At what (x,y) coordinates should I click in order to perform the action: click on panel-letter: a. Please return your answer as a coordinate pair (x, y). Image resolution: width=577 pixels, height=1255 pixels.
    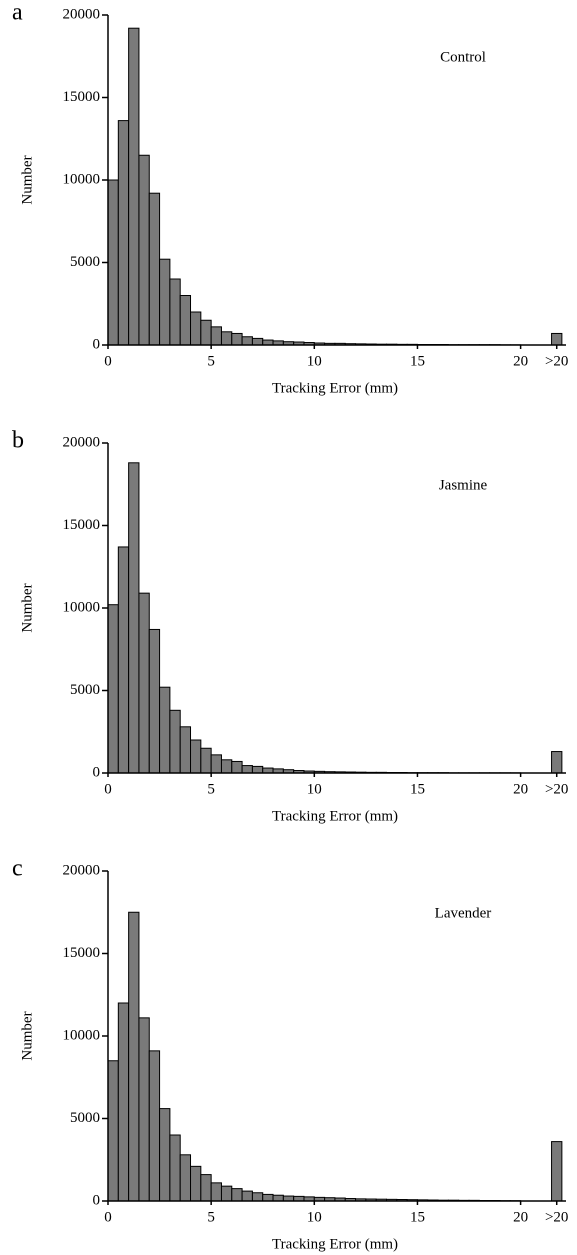
    Looking at the image, I should click on (17, 13).